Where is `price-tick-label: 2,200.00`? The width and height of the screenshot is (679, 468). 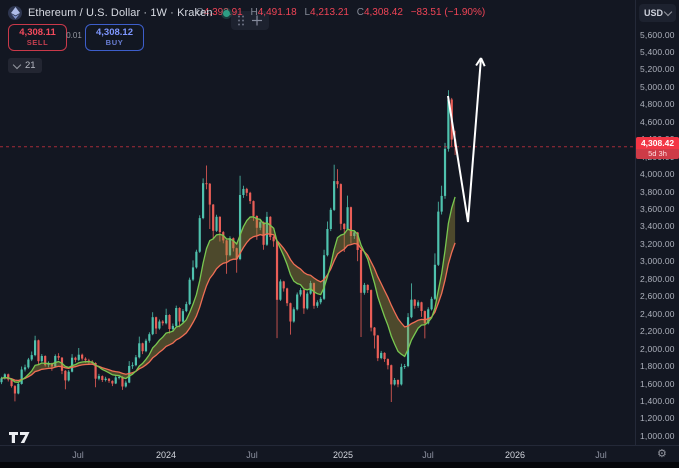
price-tick-label: 2,200.00 is located at coordinates (657, 331).